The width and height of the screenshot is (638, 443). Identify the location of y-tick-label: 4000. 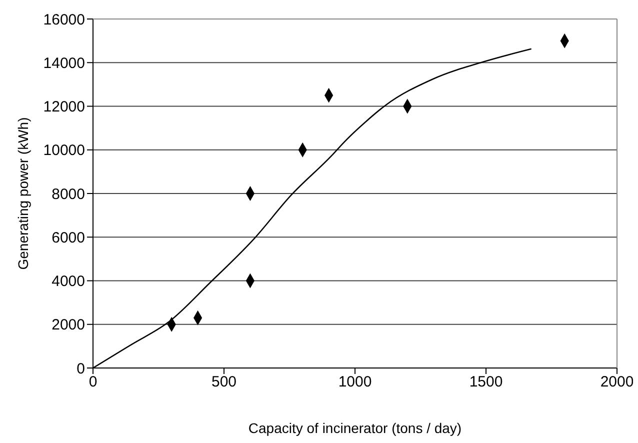
(68, 281).